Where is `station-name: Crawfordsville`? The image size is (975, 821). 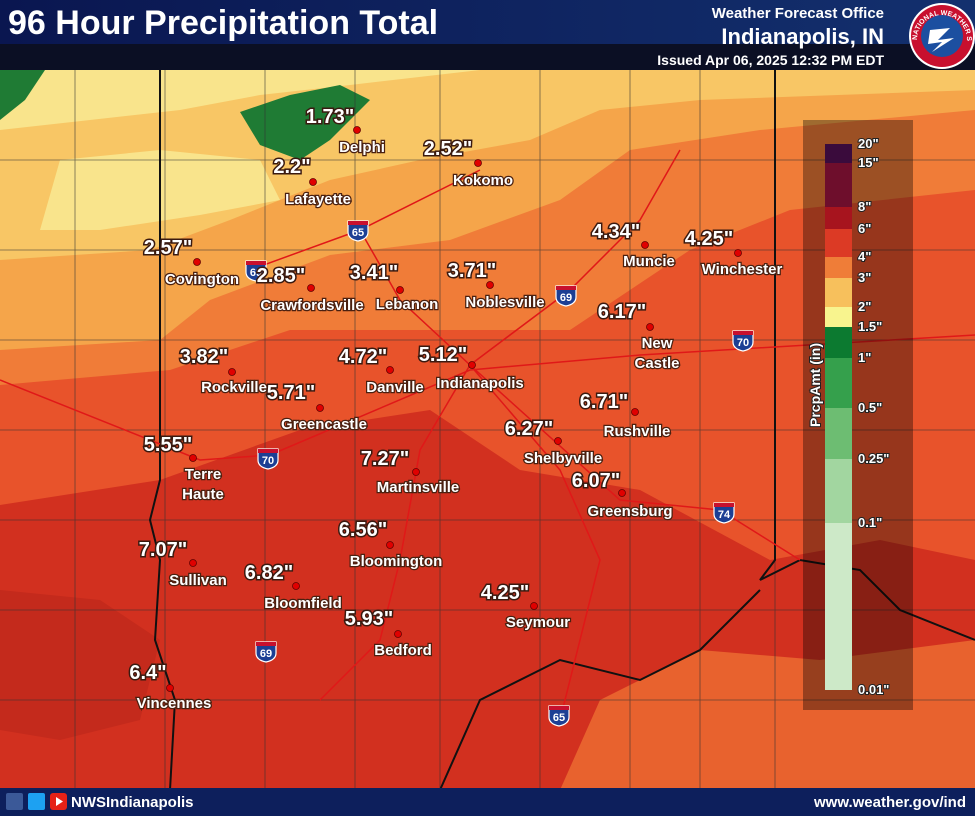 station-name: Crawfordsville is located at coordinates (311, 305).